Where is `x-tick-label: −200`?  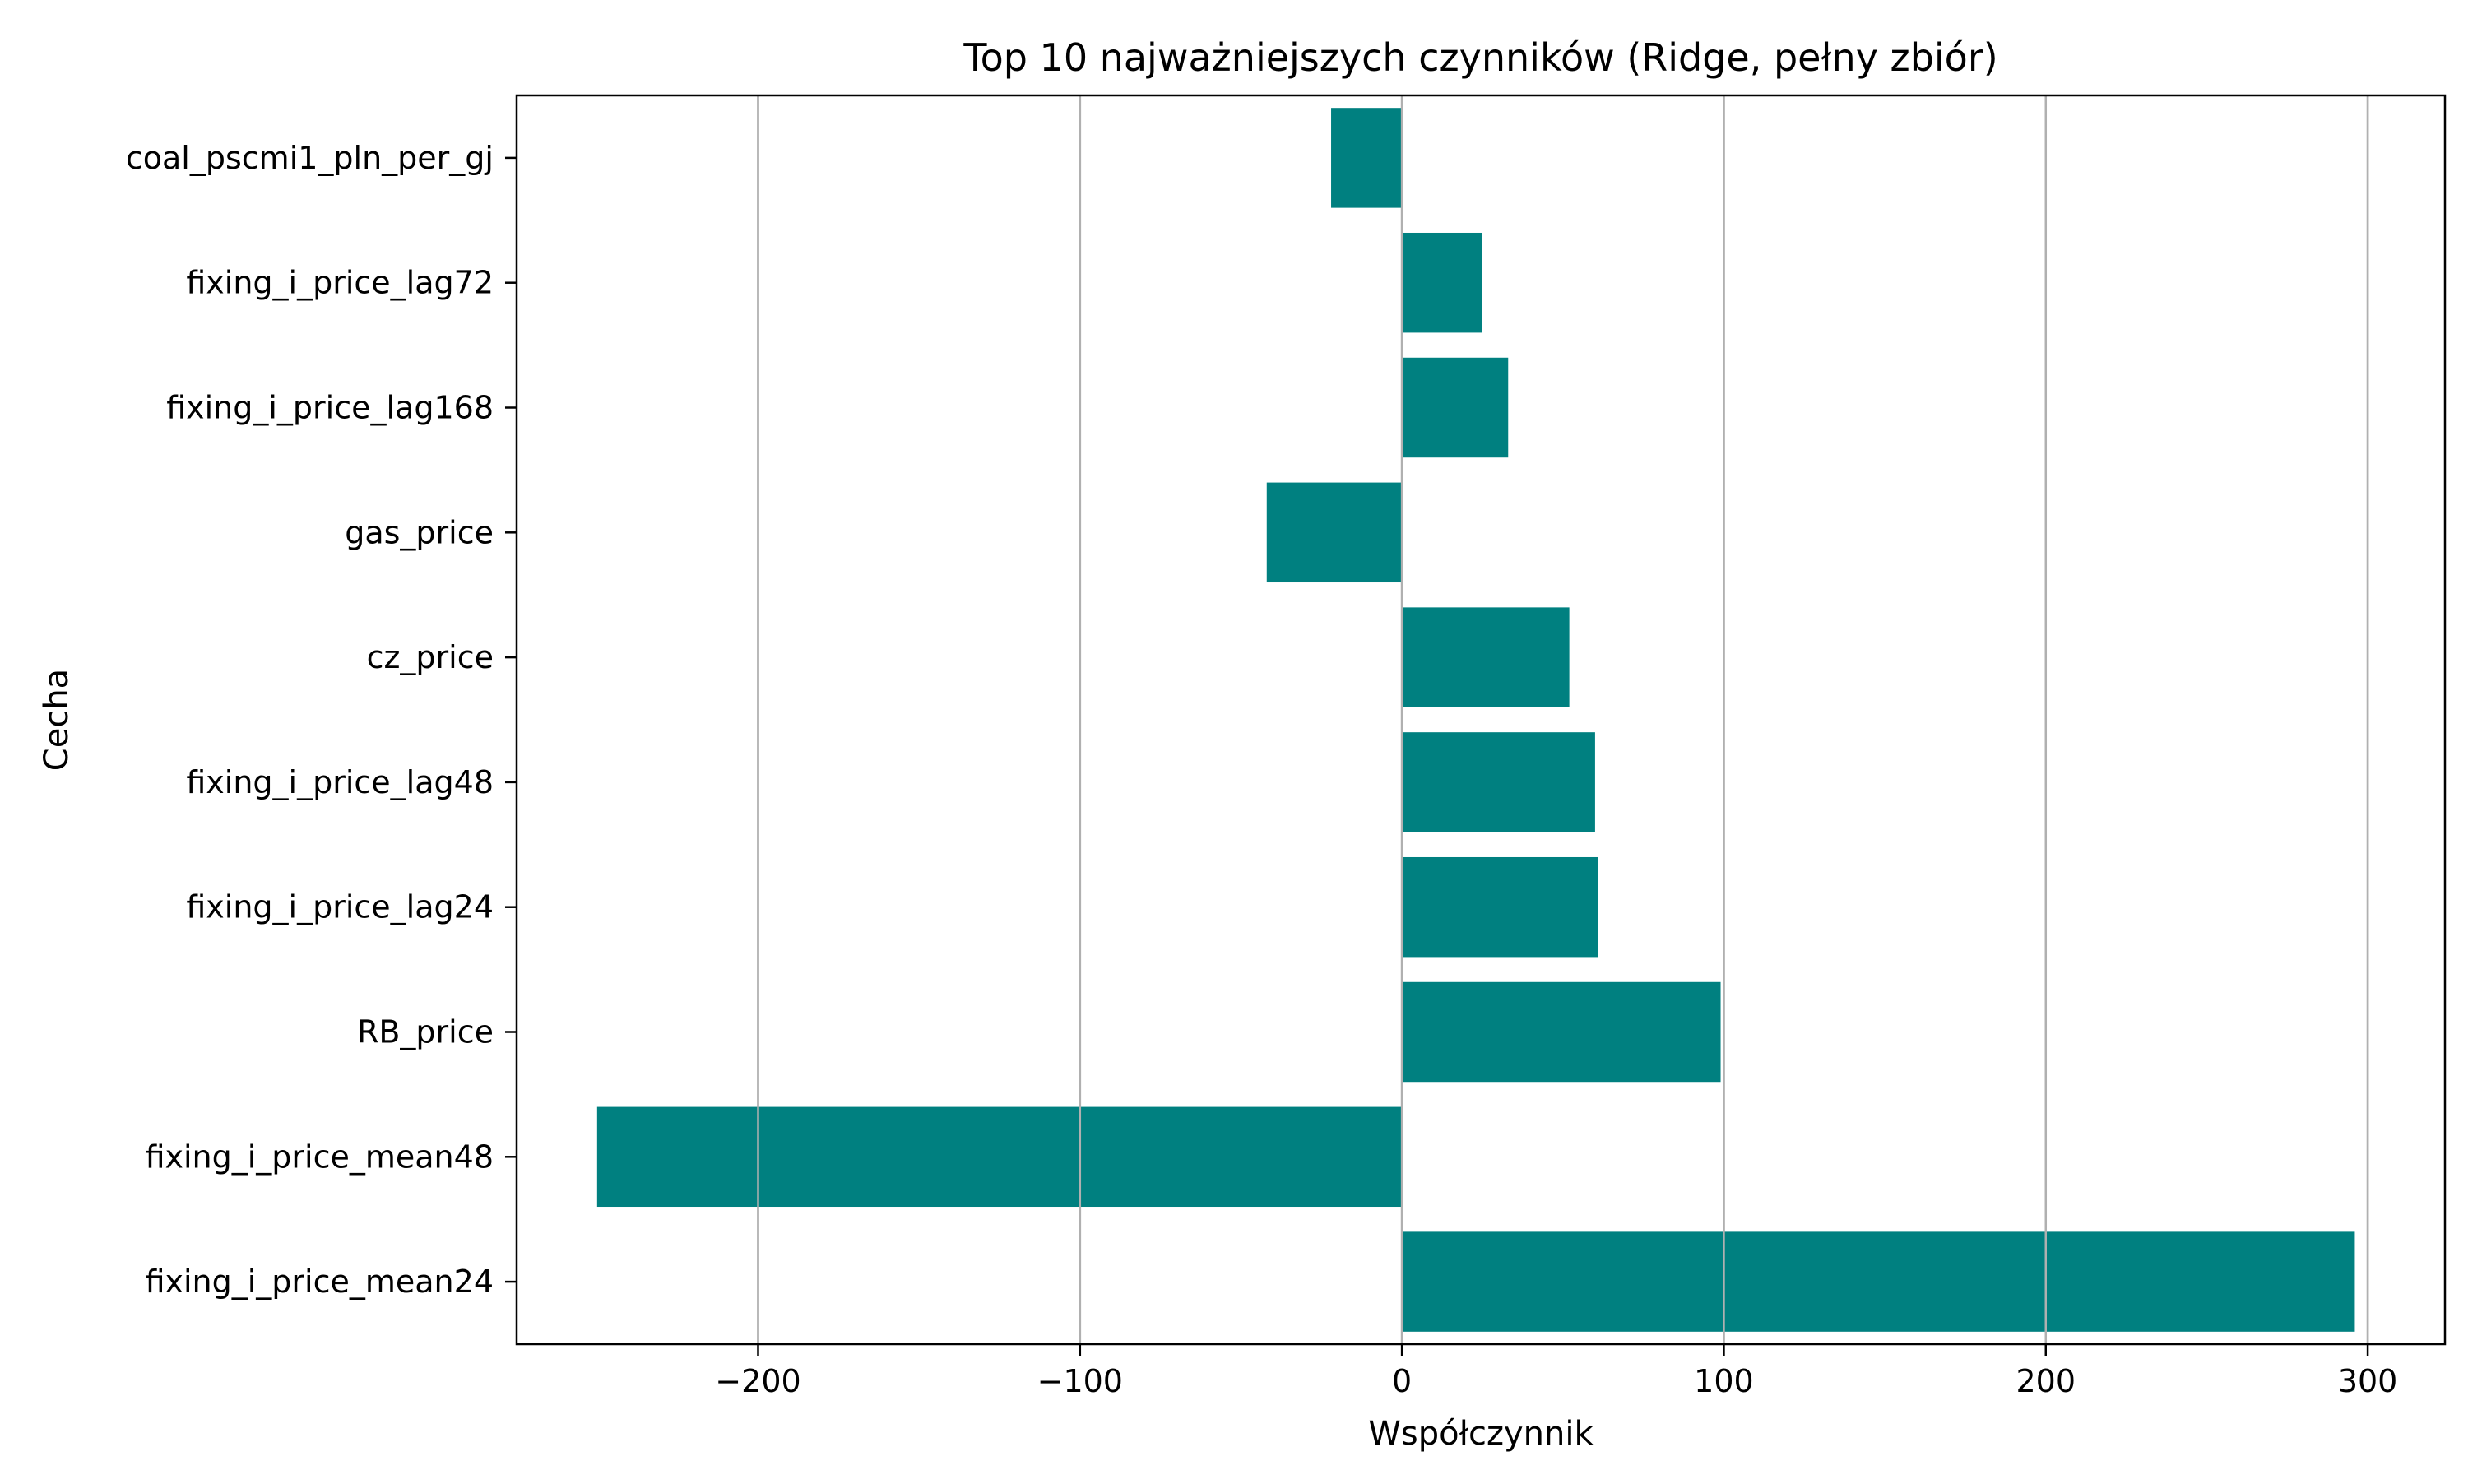 x-tick-label: −200 is located at coordinates (757, 1381).